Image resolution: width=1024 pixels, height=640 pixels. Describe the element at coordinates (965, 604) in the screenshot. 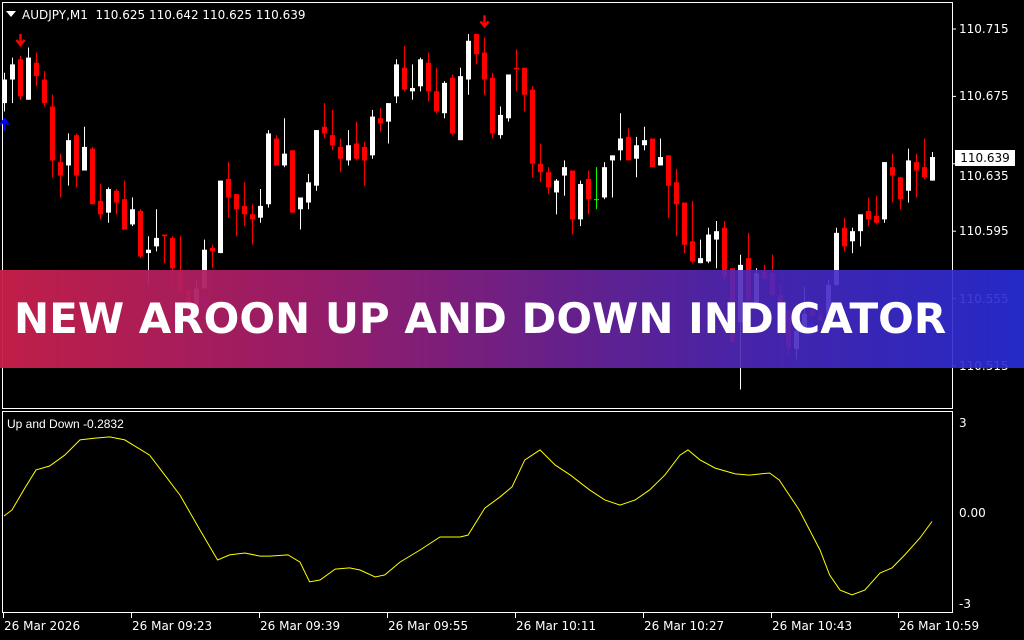

I see `indicator-tick-bottom: -3` at that location.